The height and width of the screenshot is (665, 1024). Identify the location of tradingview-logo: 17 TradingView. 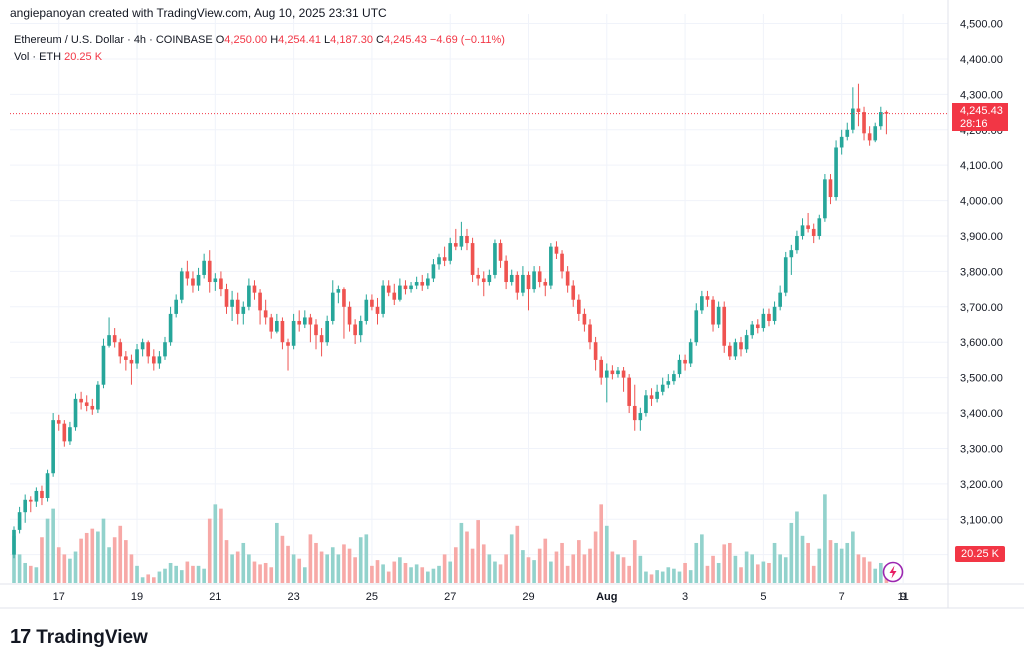
(79, 637).